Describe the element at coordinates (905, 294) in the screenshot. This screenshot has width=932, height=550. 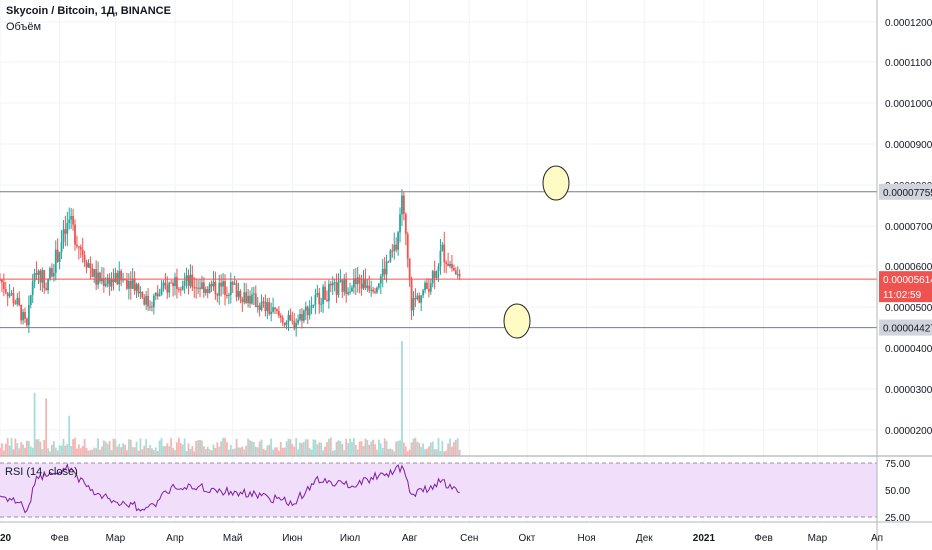
I see `bar-countdown-tag-bg` at that location.